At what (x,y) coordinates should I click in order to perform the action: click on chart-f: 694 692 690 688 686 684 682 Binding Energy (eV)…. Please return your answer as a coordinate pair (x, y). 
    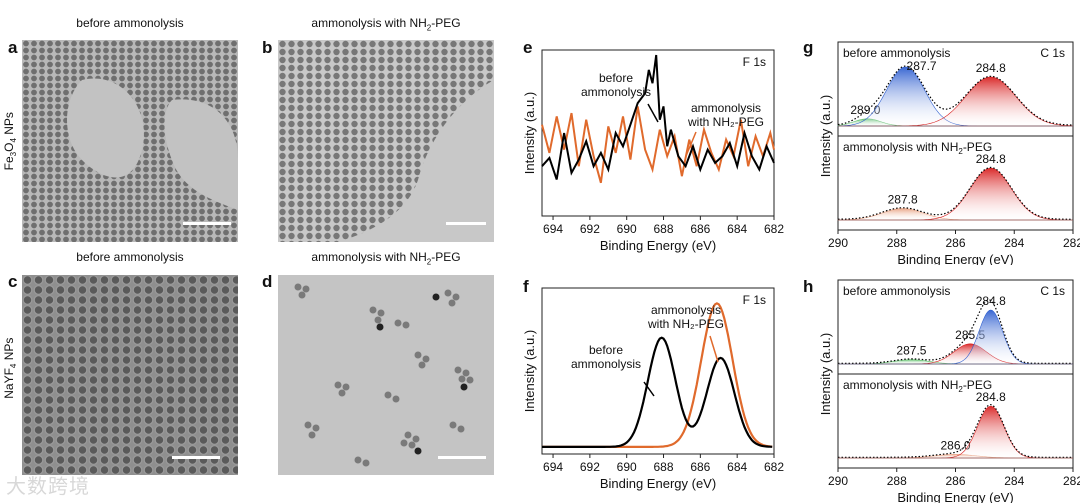
    Looking at the image, I should click on (653, 389).